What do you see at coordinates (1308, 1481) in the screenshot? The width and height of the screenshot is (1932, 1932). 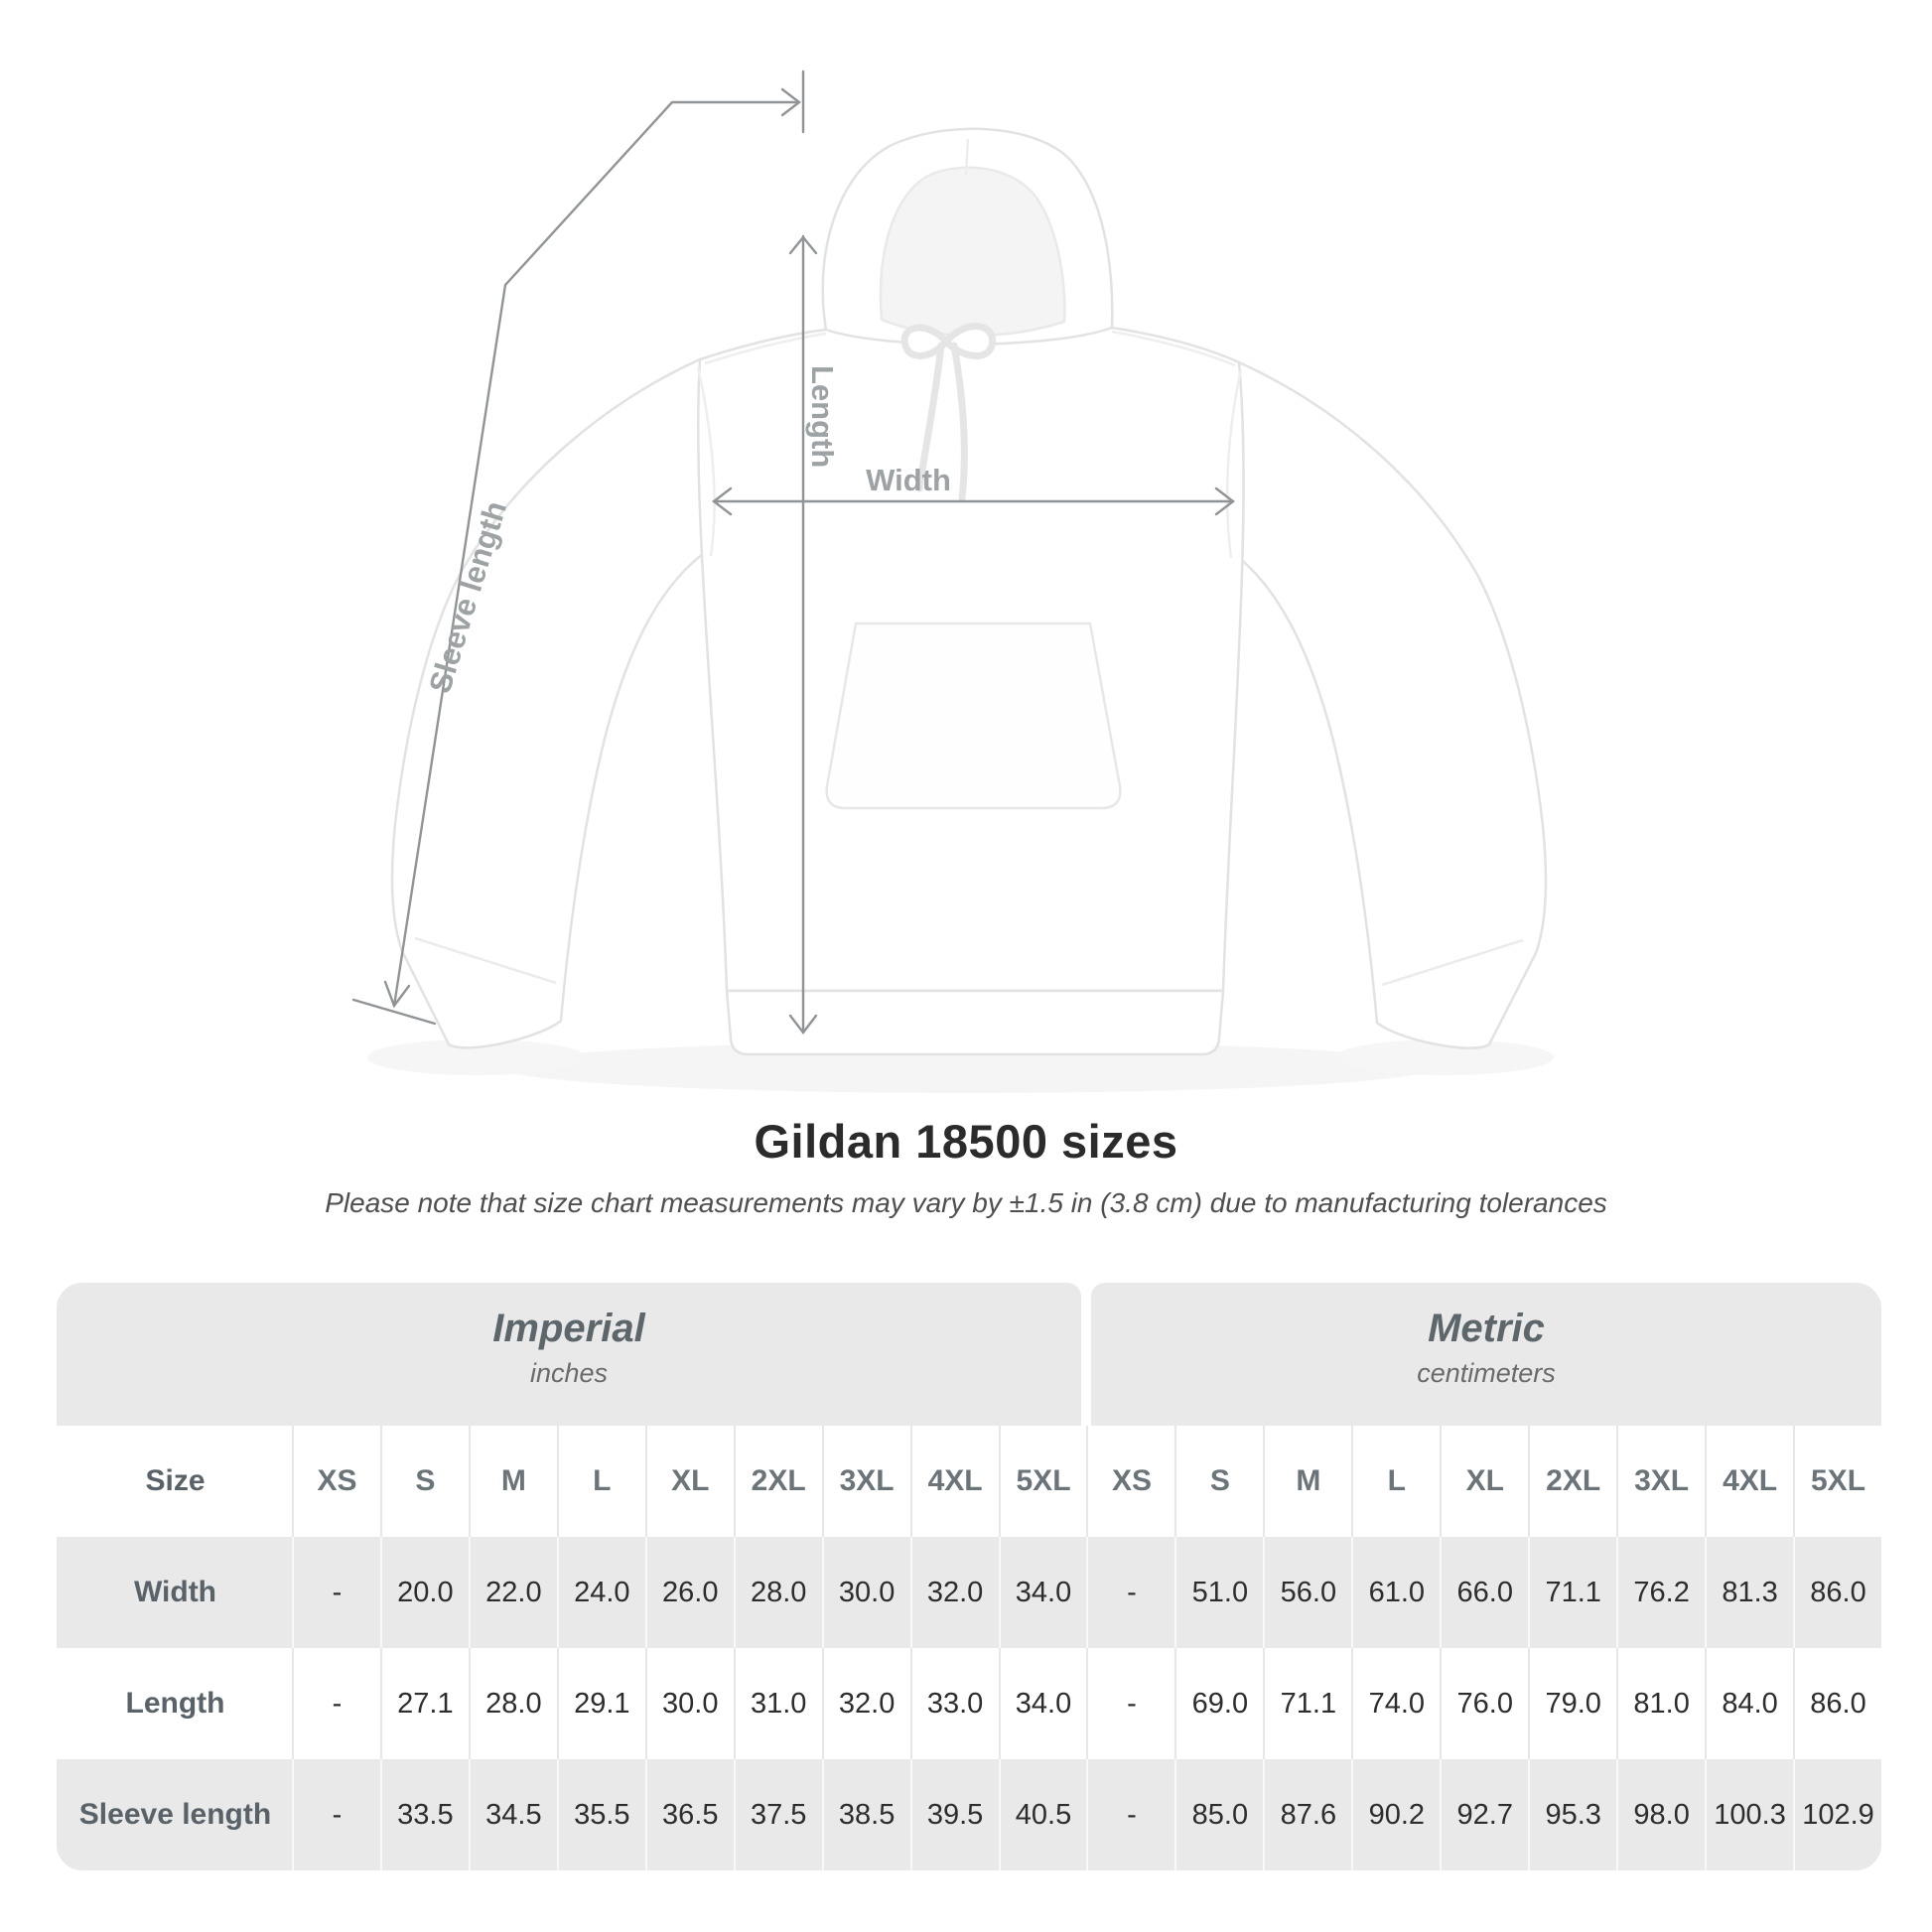 I see `metric-size-header-cell: M` at bounding box center [1308, 1481].